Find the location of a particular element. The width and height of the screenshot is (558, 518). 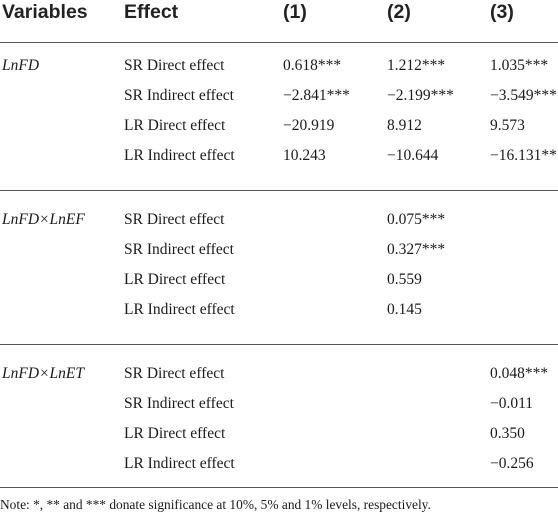

bottom-rule is located at coordinates (279, 487).